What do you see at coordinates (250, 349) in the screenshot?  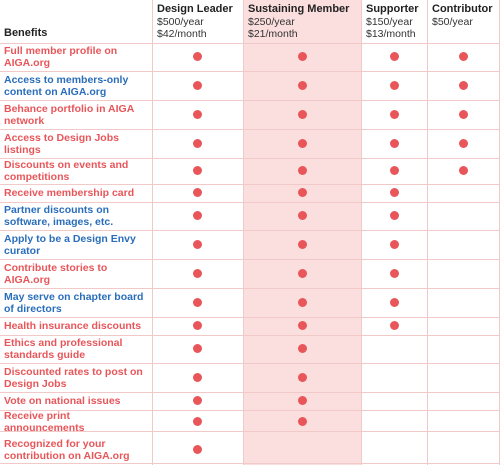 I see `table-row: Ethics and professional standards guide` at bounding box center [250, 349].